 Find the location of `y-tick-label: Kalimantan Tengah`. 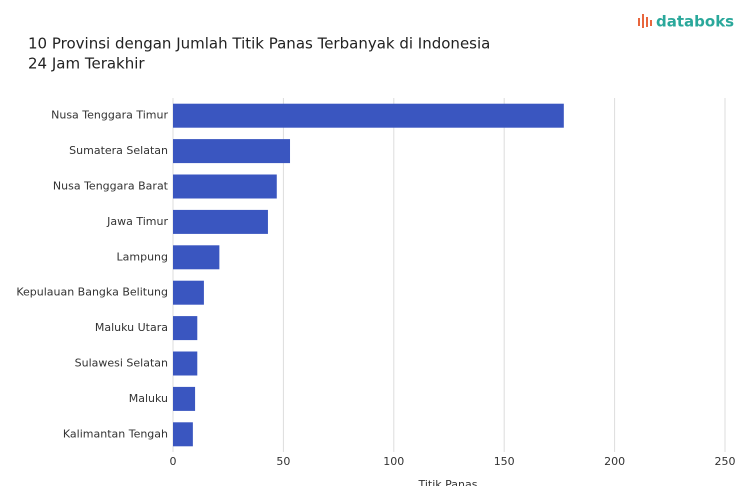

y-tick-label: Kalimantan Tengah is located at coordinates (115, 433).